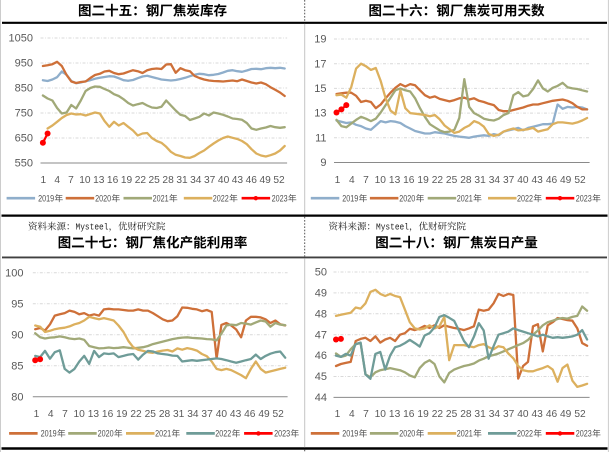 Image resolution: width=609 pixels, height=452 pixels. What do you see at coordinates (24, 114) in the screenshot?
I see `svg-text: 750` at bounding box center [24, 114].